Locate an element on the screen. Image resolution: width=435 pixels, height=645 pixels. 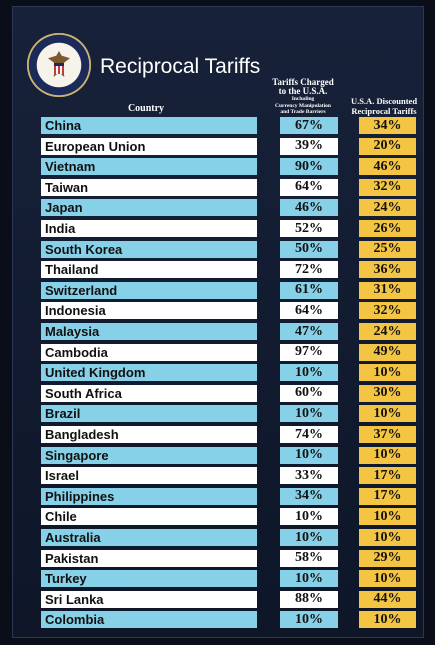
discounted-tariff-cell: 25% is located at coordinates (387, 249).